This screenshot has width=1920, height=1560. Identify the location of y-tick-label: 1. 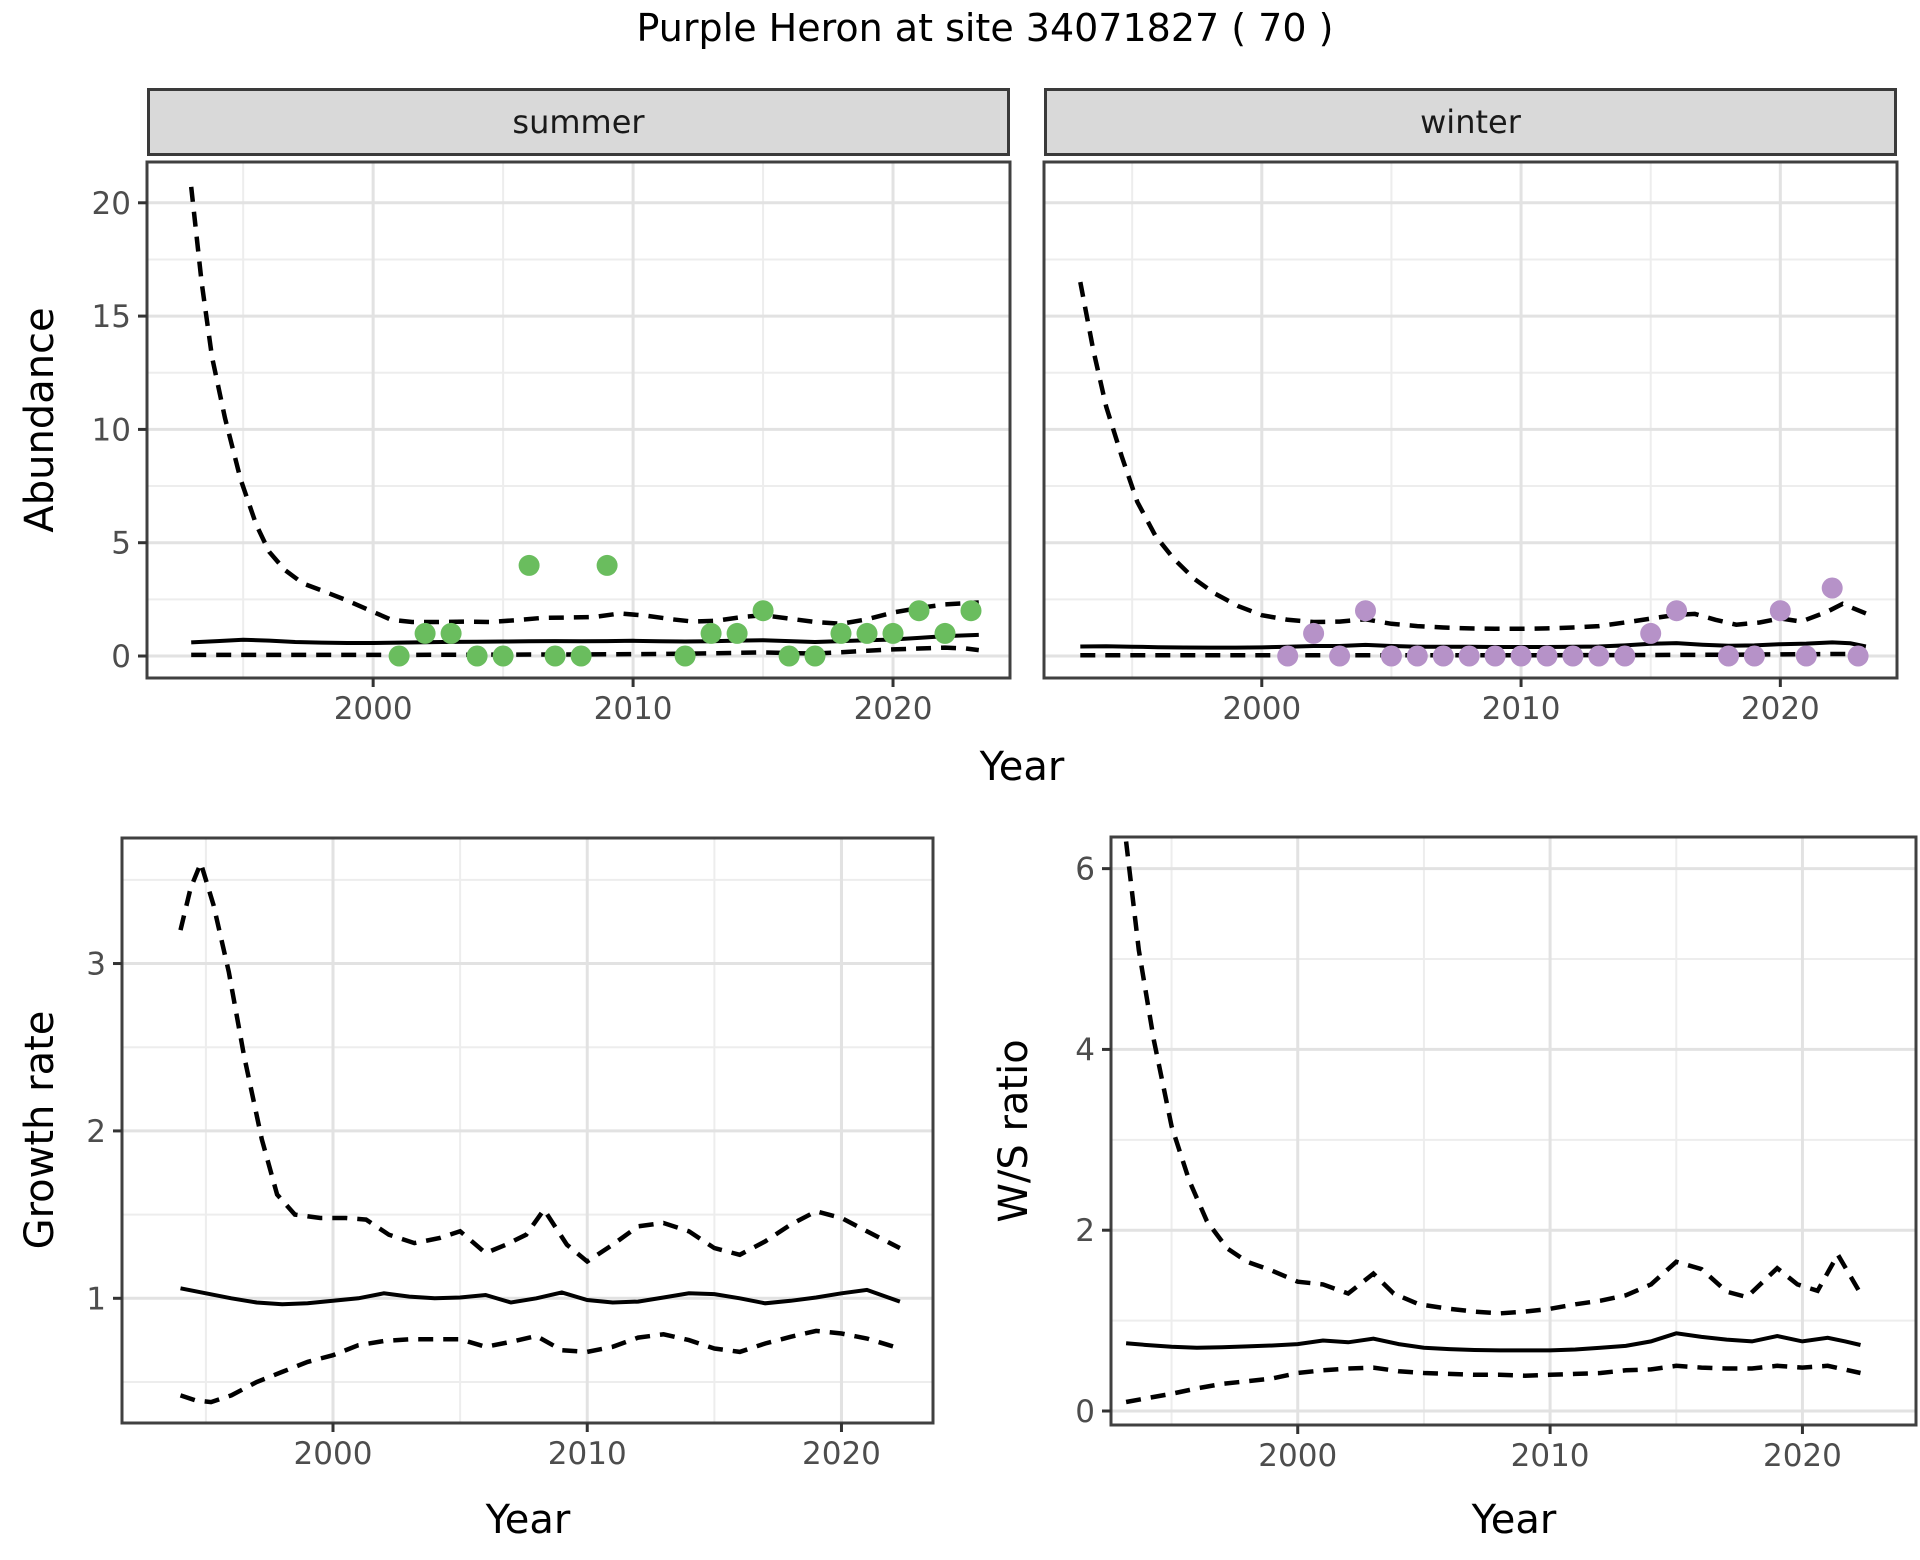
(96, 1299).